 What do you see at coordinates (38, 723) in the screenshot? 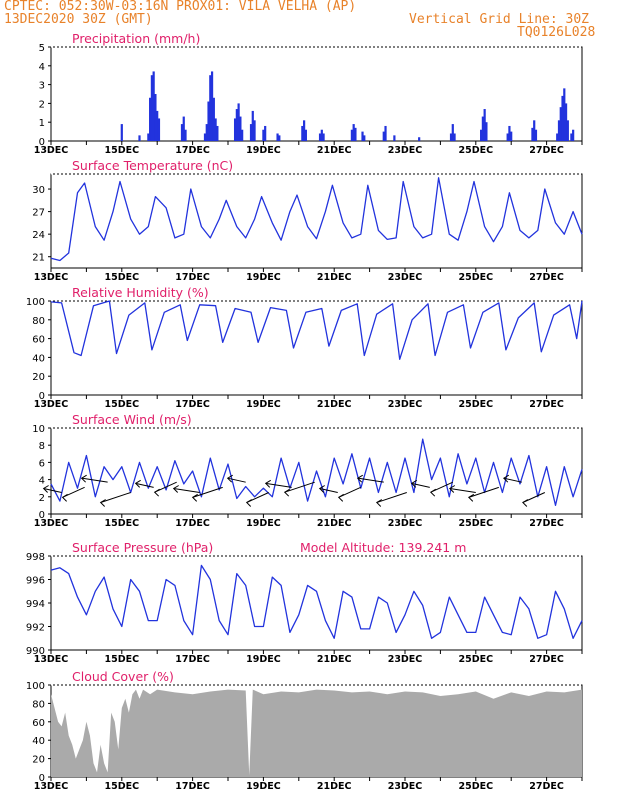
I see `y-tick-label: 60` at bounding box center [38, 723].